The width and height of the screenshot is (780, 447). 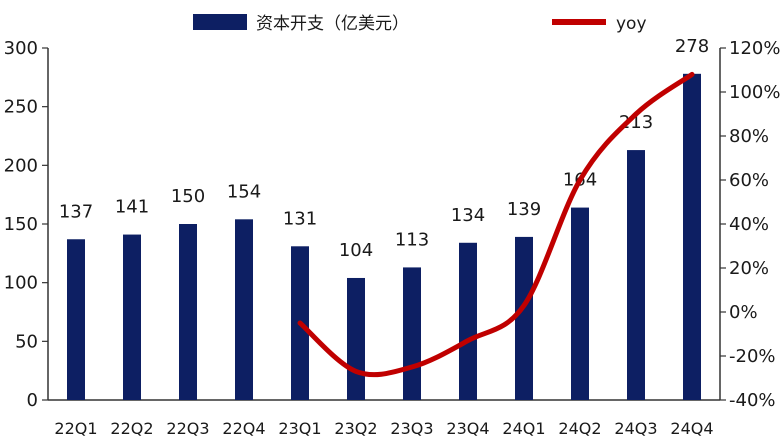 What do you see at coordinates (26, 341) in the screenshot?
I see `left-tick-label: 50` at bounding box center [26, 341].